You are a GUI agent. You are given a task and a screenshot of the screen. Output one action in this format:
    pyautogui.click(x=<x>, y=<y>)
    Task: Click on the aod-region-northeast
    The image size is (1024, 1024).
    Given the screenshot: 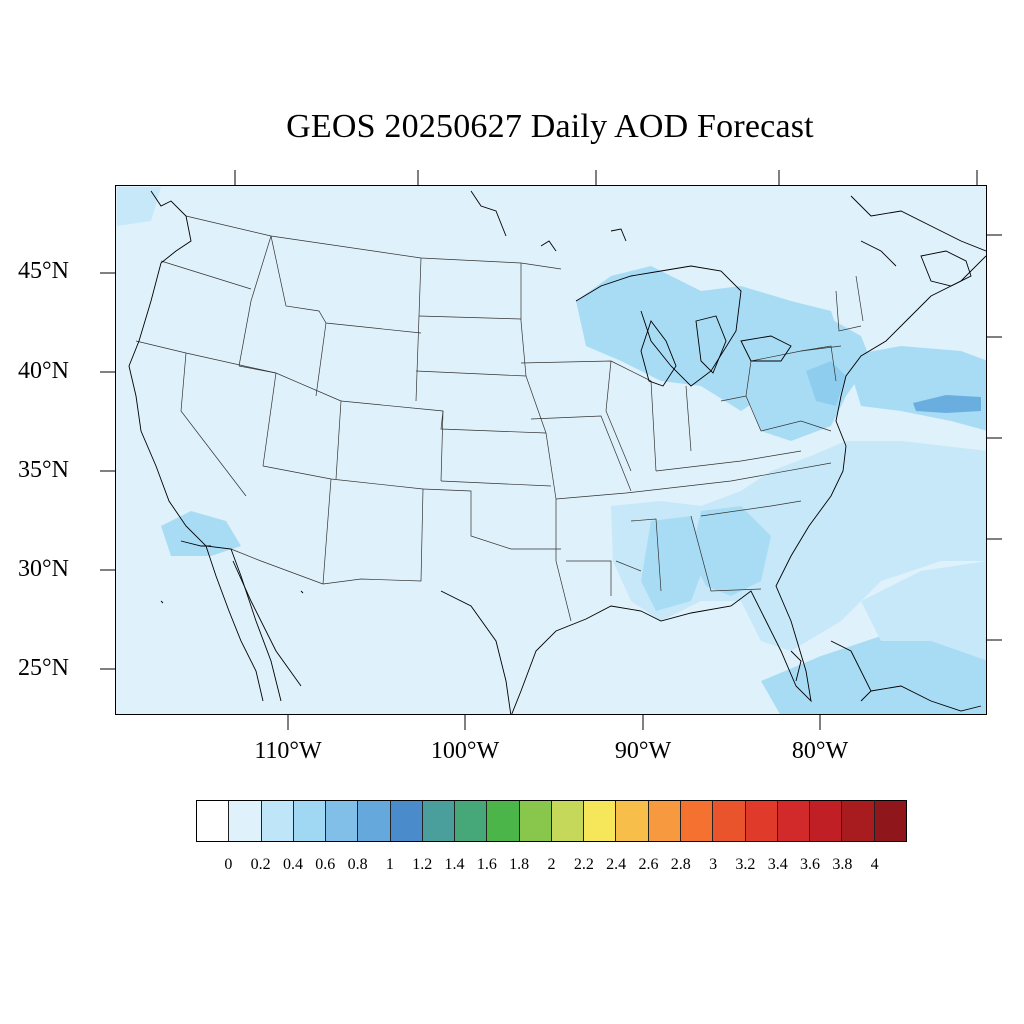 What is the action you would take?
    pyautogui.click(x=808, y=380)
    